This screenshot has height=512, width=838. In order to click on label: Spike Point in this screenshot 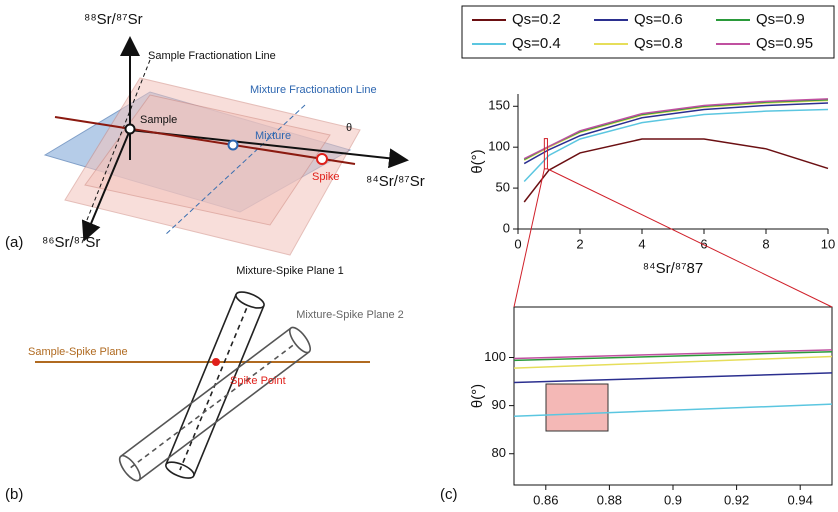, I will do `click(258, 381)`.